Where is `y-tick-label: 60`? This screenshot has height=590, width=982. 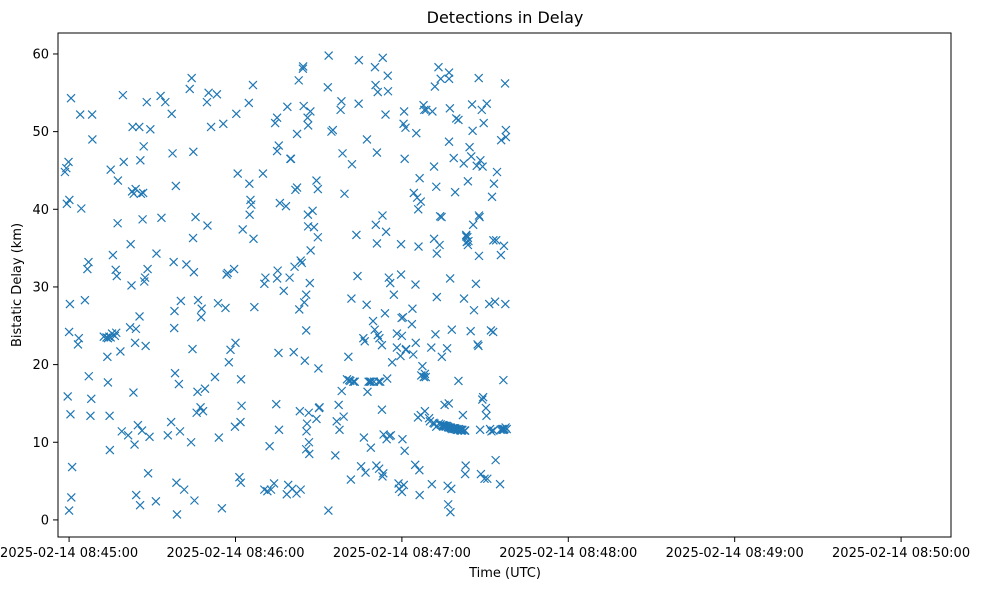 y-tick-label: 60 is located at coordinates (40, 54).